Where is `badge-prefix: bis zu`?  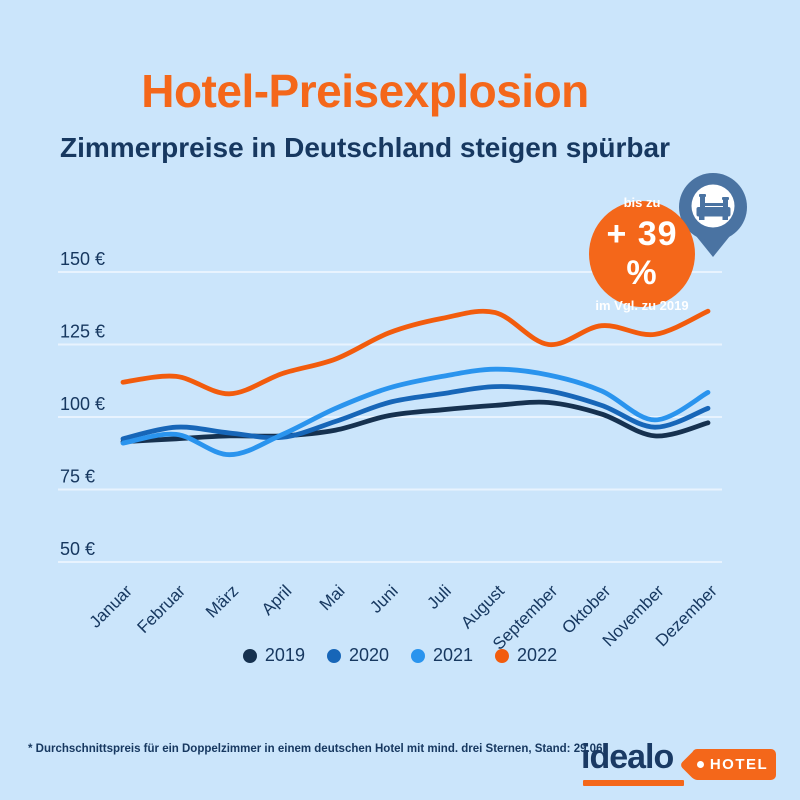
badge-prefix: bis zu is located at coordinates (642, 202).